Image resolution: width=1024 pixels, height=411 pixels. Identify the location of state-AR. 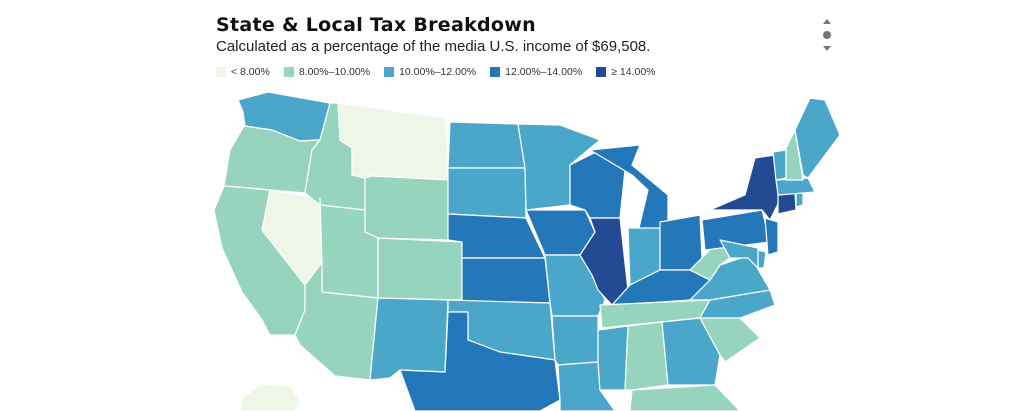
(575, 340).